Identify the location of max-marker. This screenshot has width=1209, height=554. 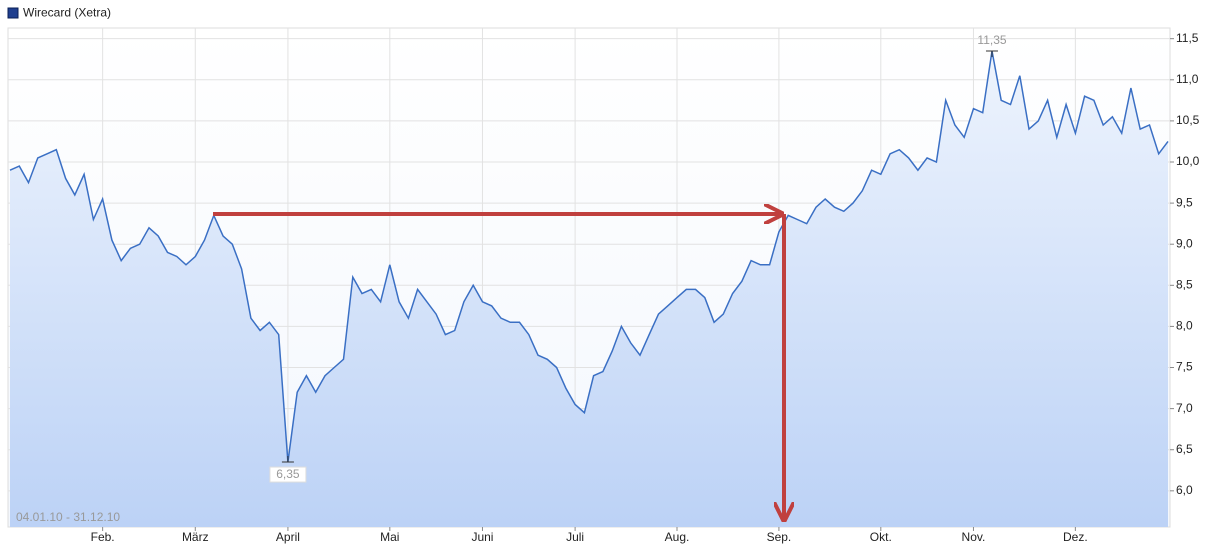
(991, 54).